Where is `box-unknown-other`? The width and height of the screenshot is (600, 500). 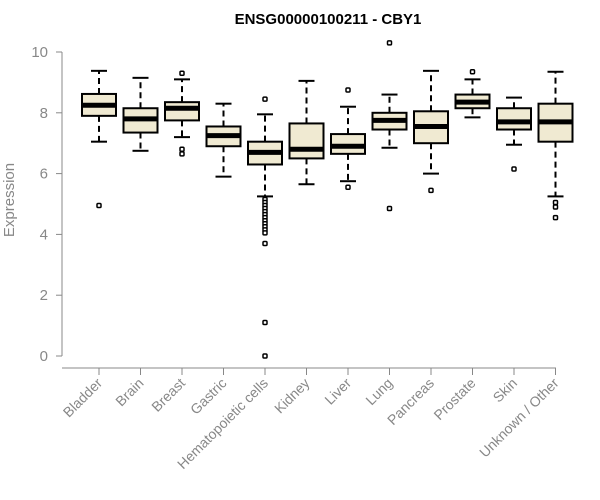 box-unknown-other is located at coordinates (555, 145).